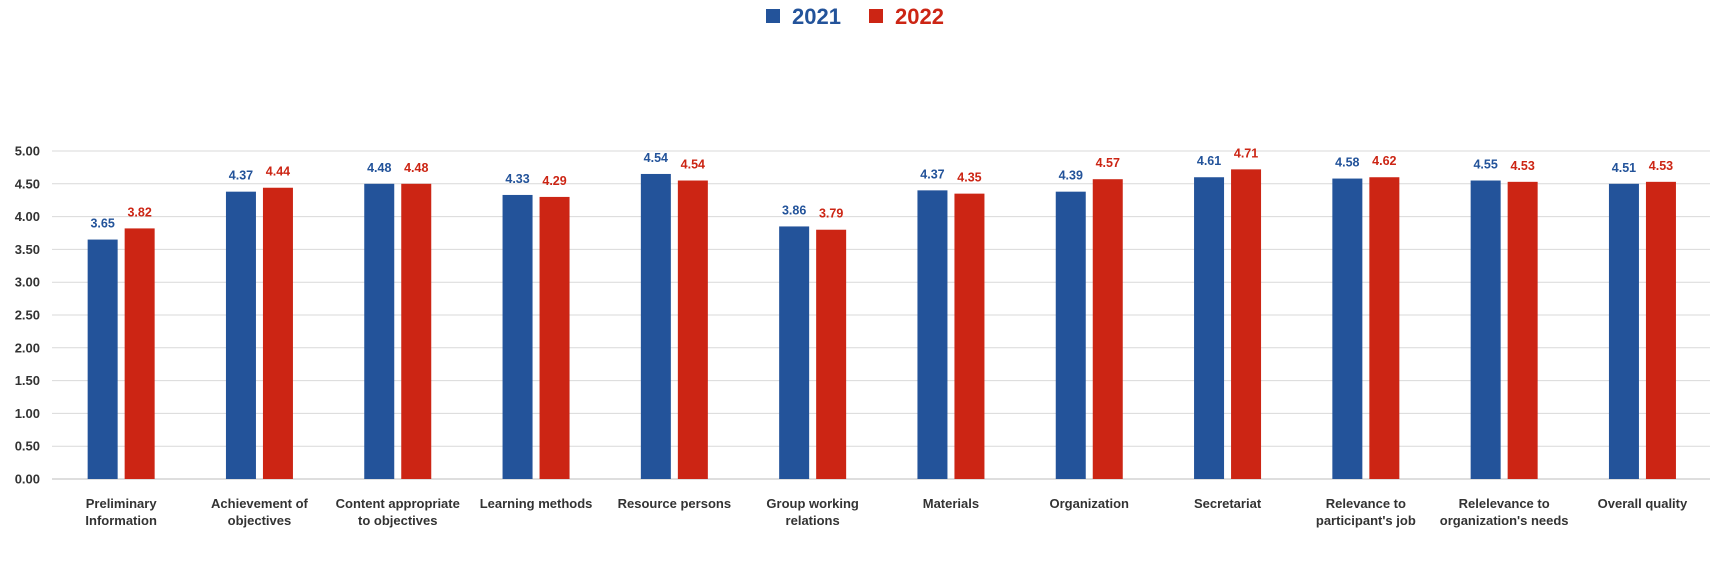  What do you see at coordinates (969, 178) in the screenshot?
I see `data-label: 4.35` at bounding box center [969, 178].